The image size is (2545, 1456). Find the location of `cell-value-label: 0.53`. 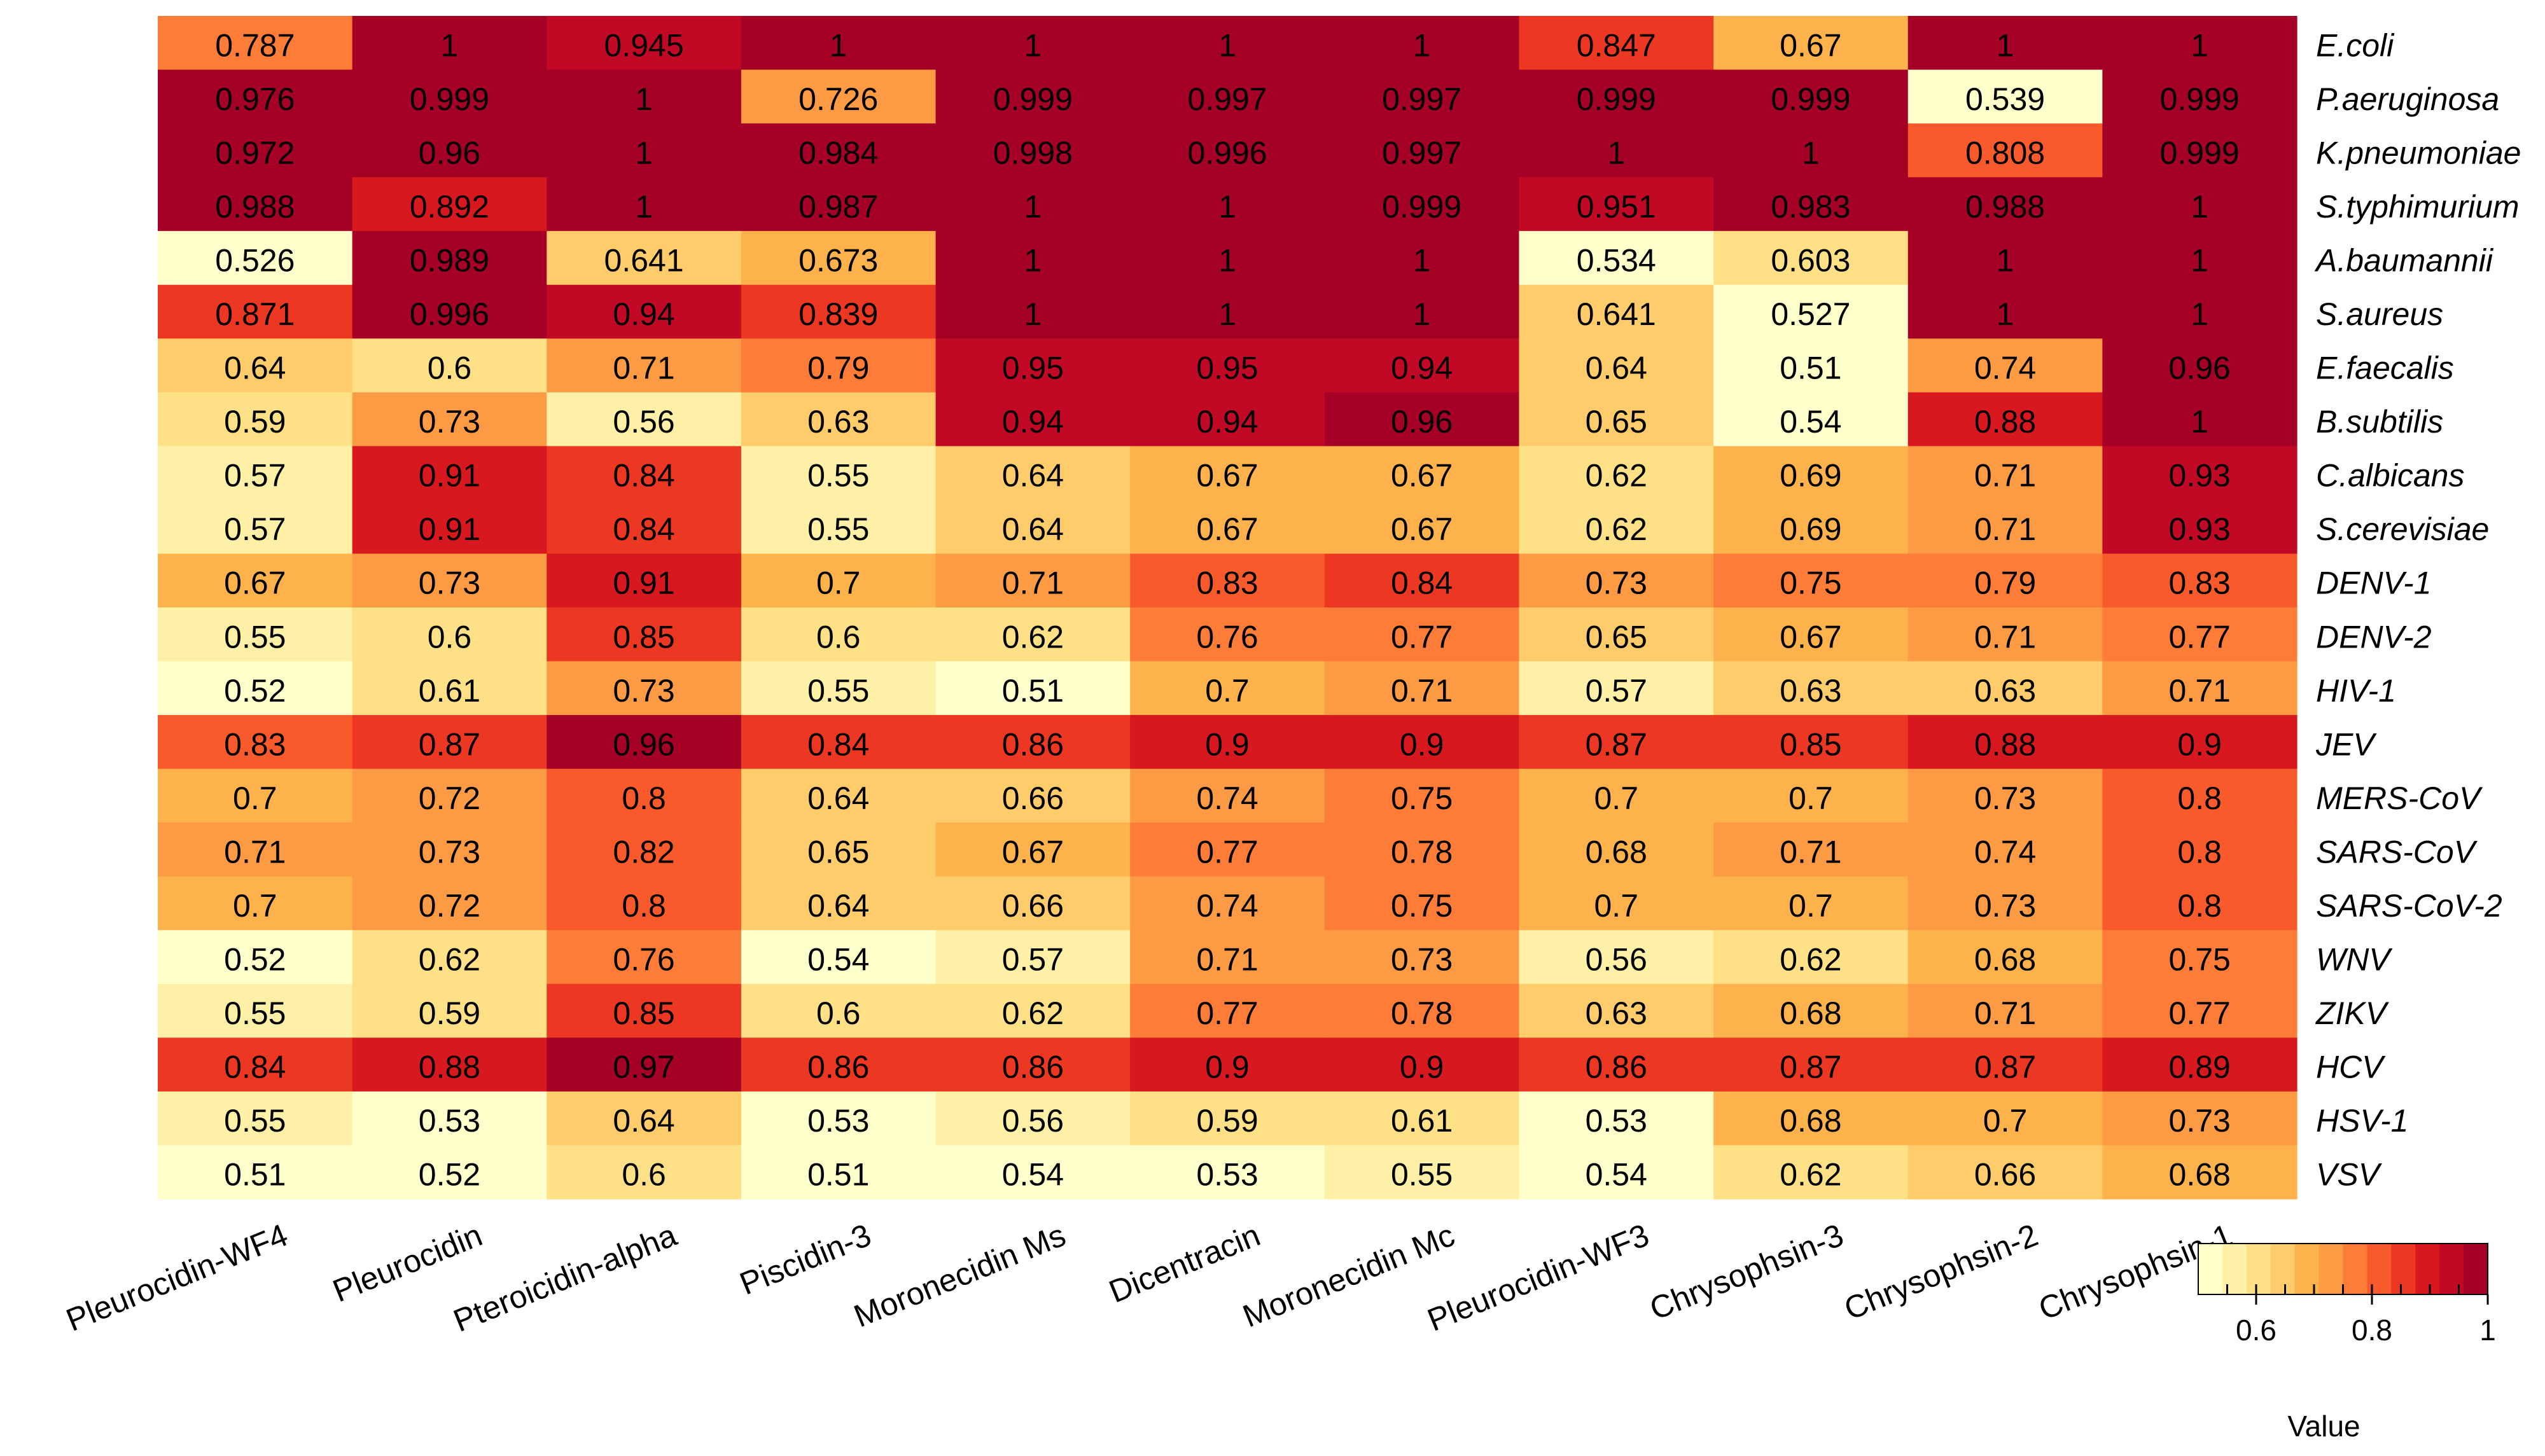

cell-value-label: 0.53 is located at coordinates (838, 1121).